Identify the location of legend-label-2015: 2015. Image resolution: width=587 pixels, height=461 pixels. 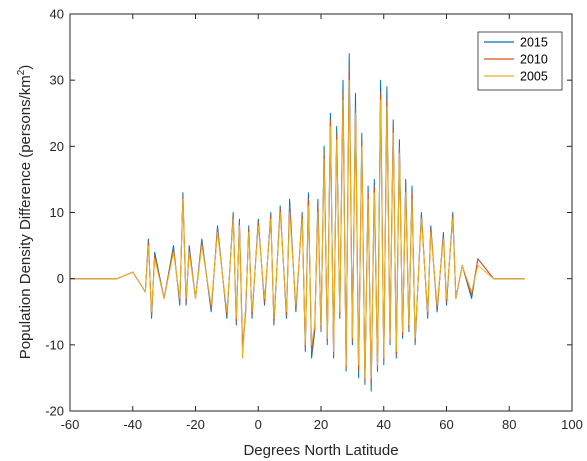
(534, 43).